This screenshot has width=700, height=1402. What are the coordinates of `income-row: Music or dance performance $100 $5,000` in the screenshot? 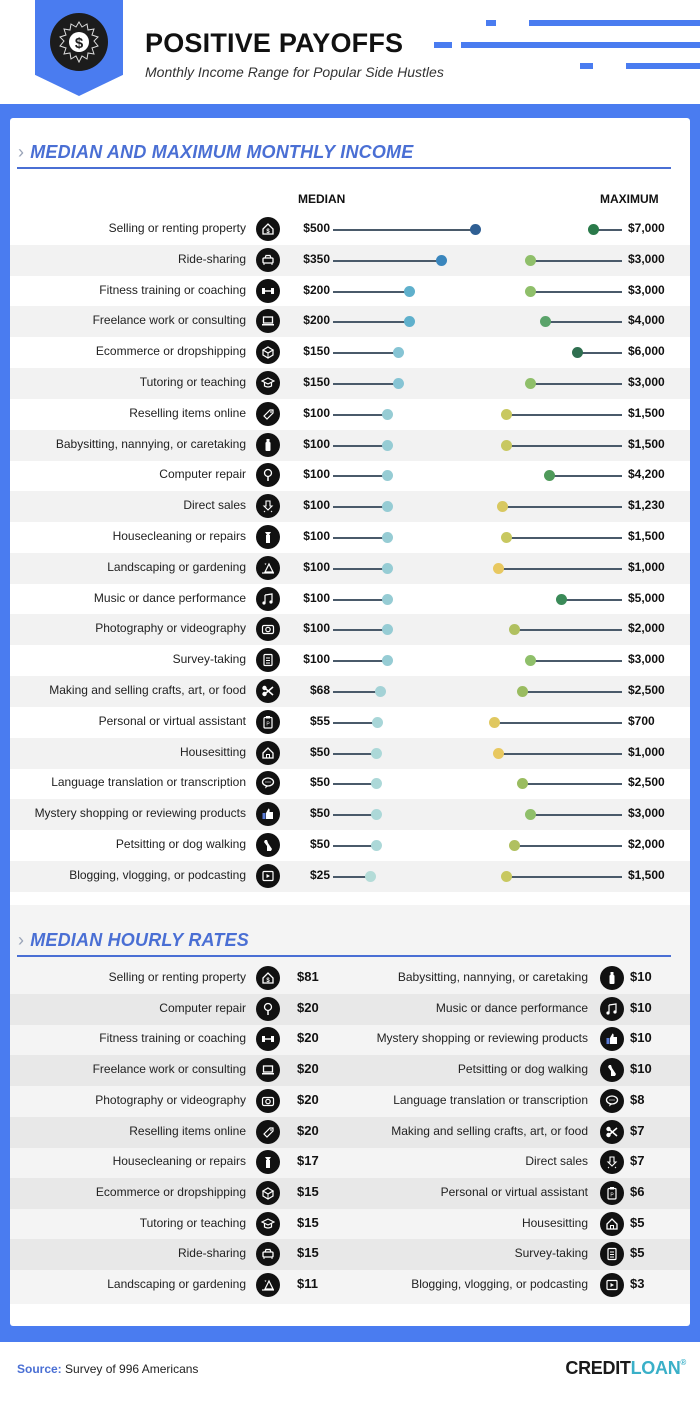 It's located at (350, 599).